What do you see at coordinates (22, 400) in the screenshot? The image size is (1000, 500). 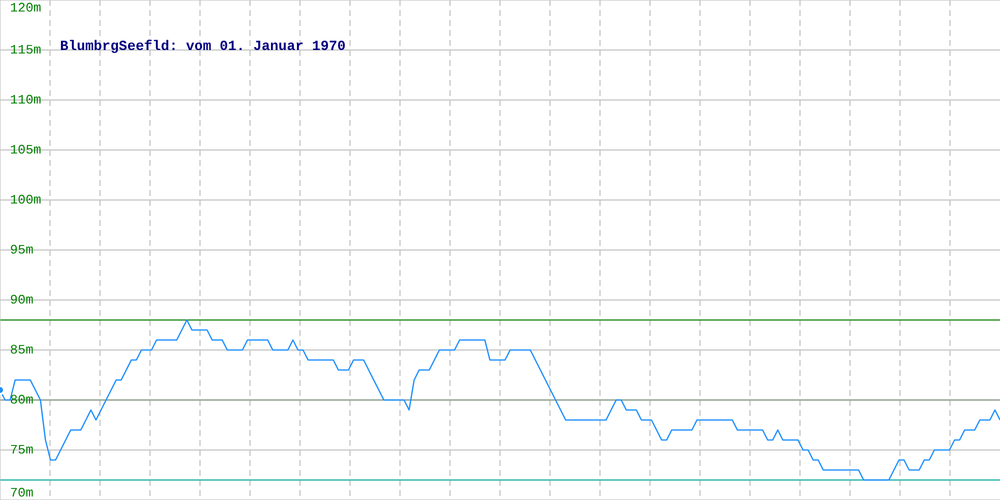 I see `y-tick-label: 80m` at bounding box center [22, 400].